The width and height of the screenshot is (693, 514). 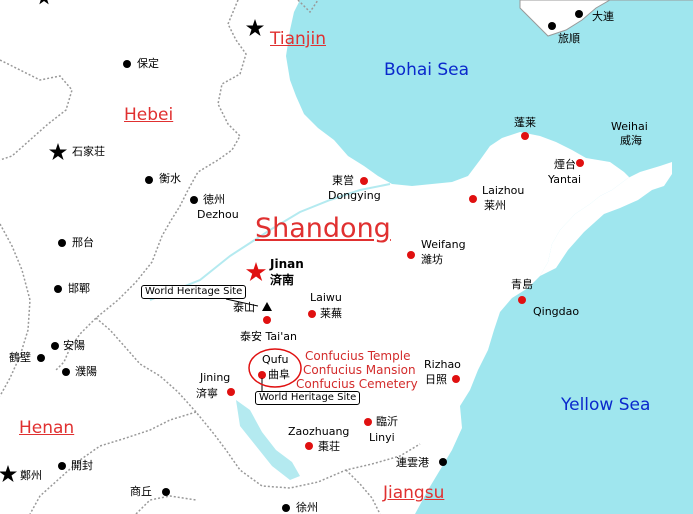 What do you see at coordinates (286, 508) in the screenshot?
I see `xuzhou-dot` at bounding box center [286, 508].